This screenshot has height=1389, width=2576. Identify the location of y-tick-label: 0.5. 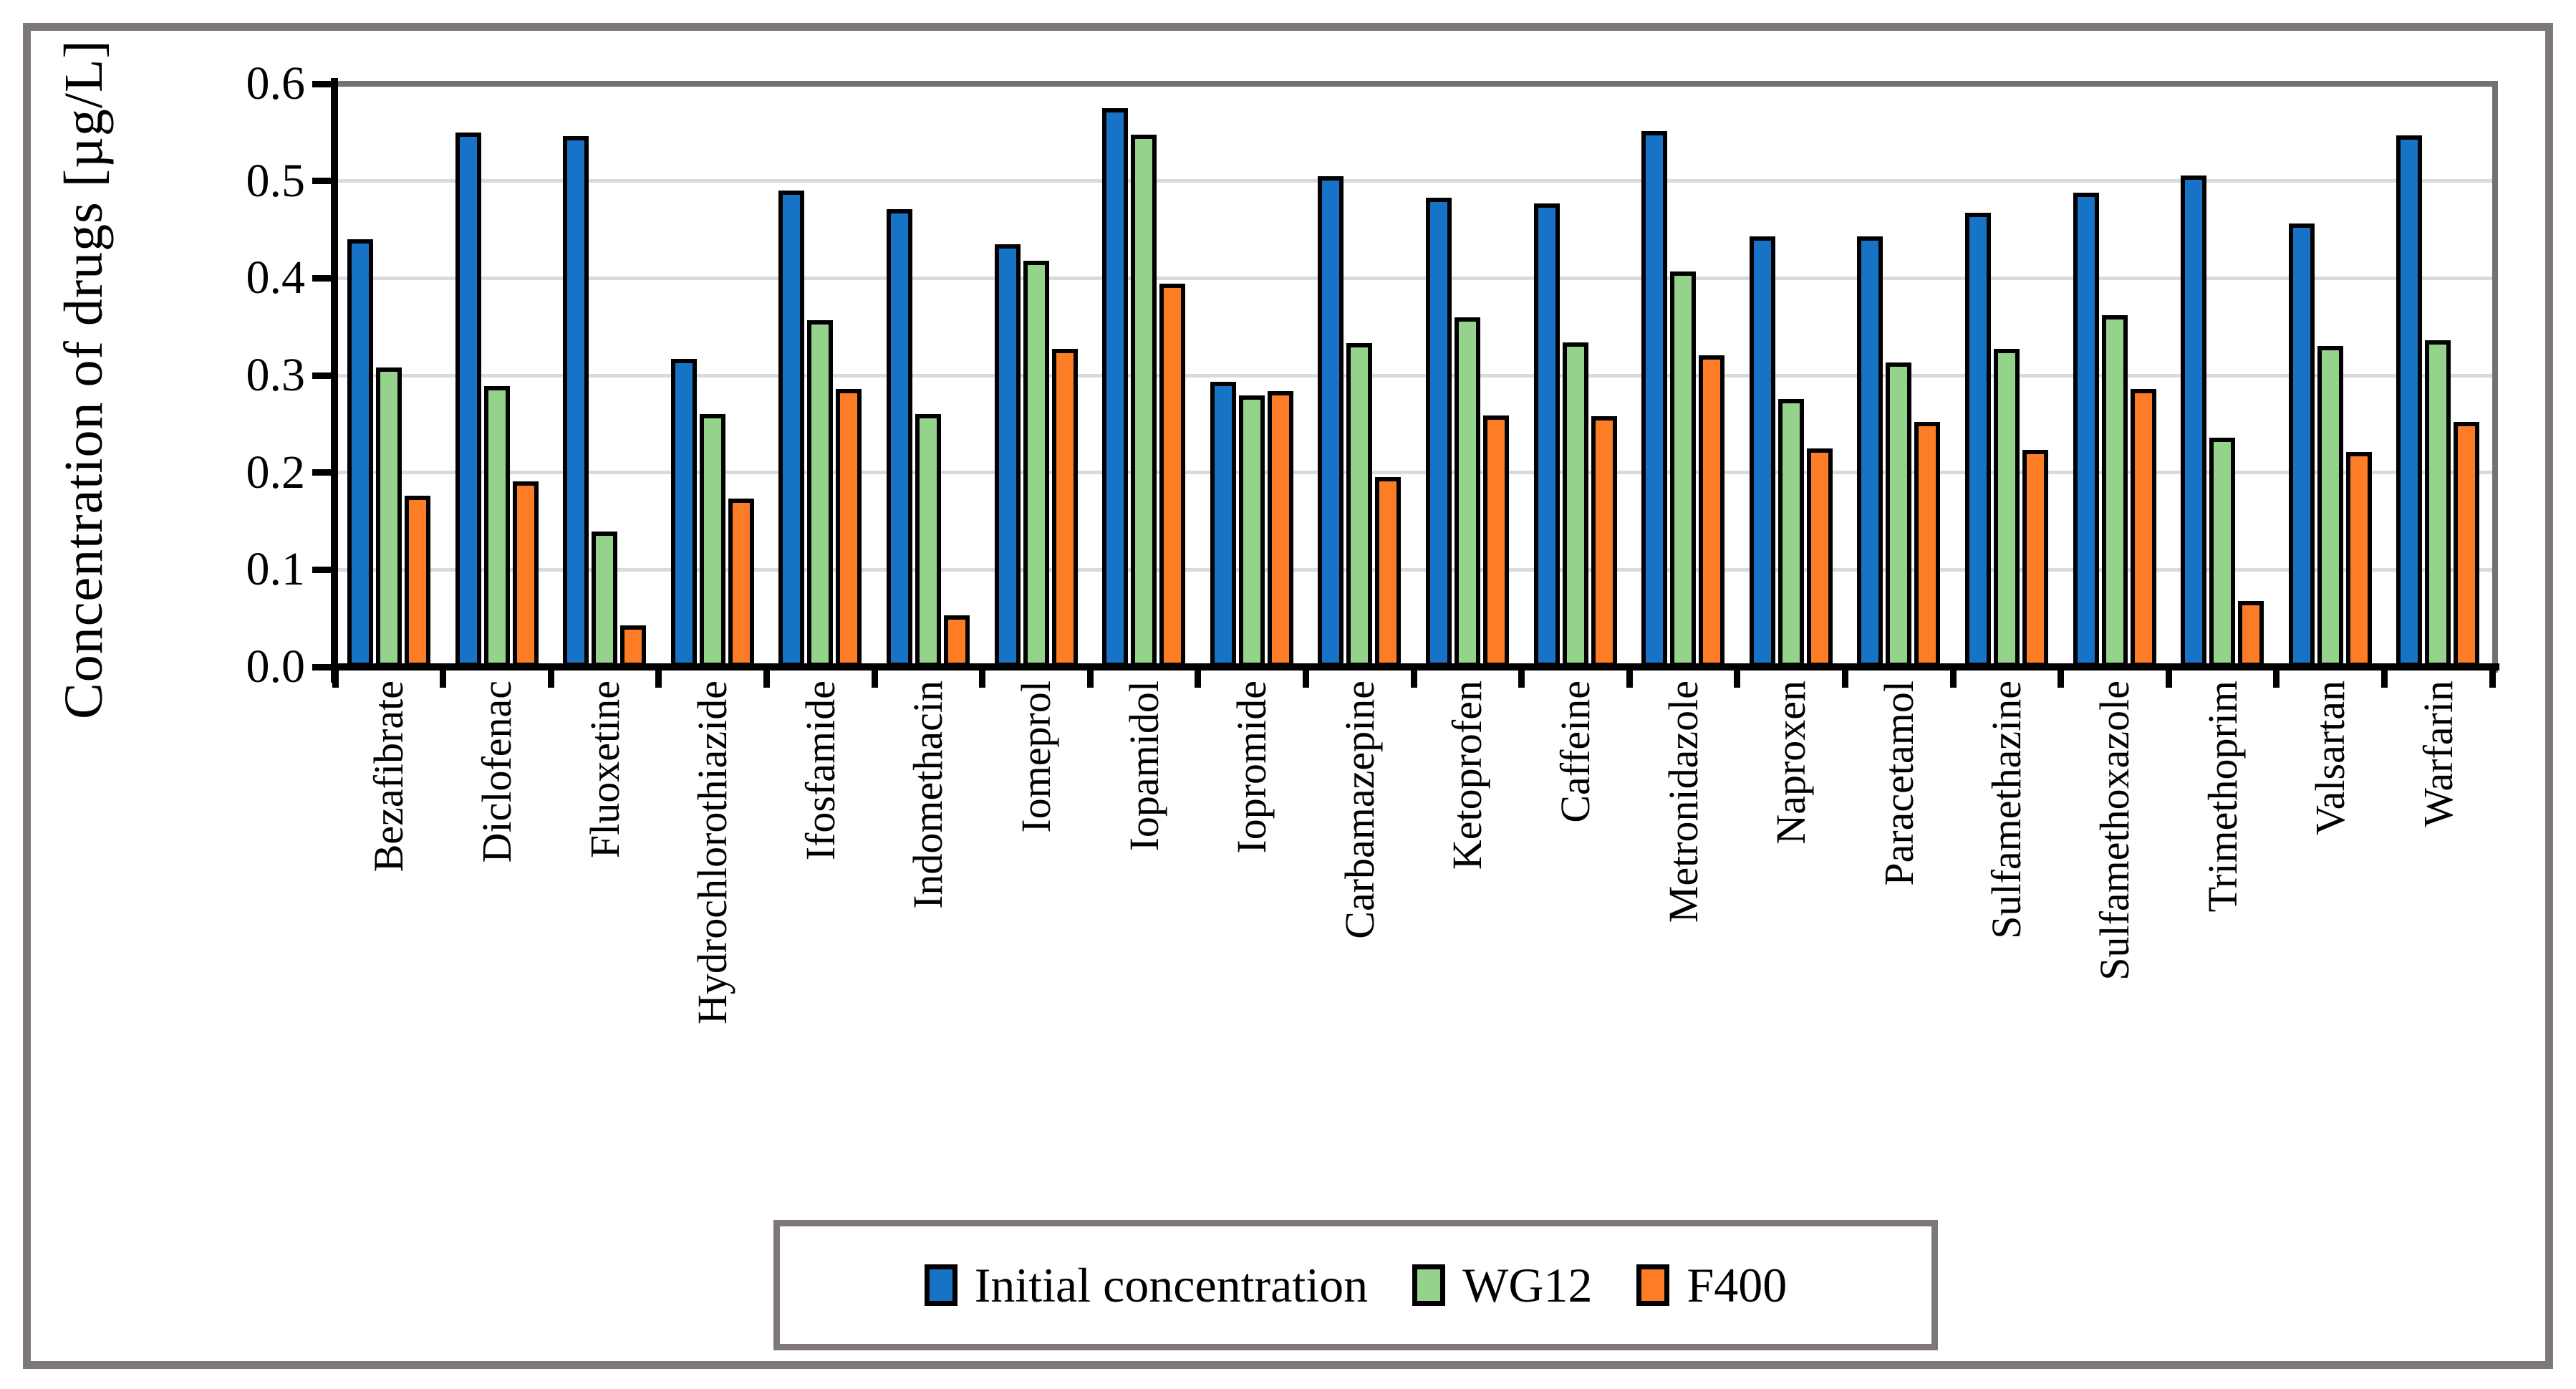
(276, 180).